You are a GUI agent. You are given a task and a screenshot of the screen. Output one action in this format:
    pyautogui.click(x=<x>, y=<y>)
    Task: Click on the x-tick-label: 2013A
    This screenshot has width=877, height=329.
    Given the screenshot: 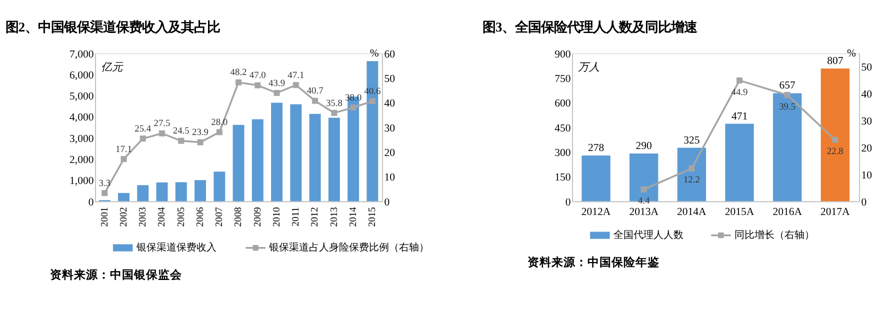 What is the action you would take?
    pyautogui.click(x=644, y=212)
    